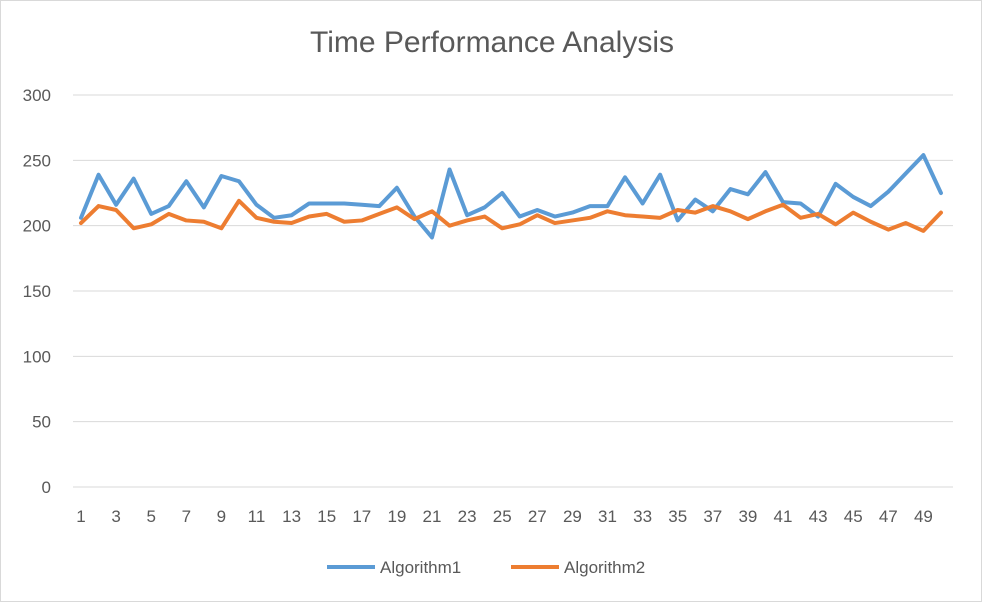 The height and width of the screenshot is (603, 982). I want to click on x-tick-label: 9, so click(221, 516).